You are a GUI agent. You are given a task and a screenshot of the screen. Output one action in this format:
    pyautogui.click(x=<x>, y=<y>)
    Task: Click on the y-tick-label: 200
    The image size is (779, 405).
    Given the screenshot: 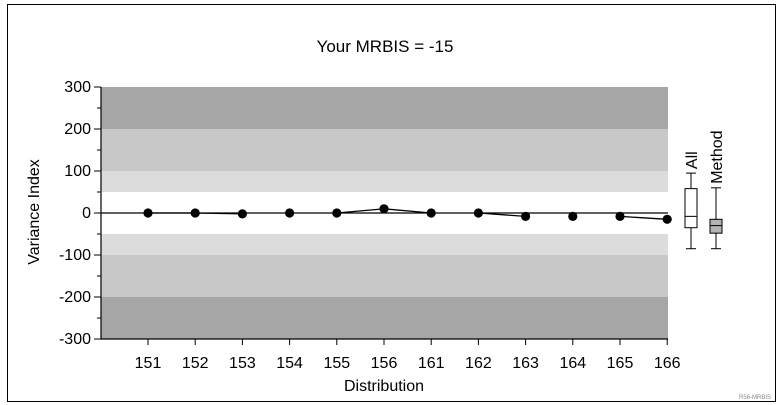 What is the action you would take?
    pyautogui.click(x=77, y=129)
    